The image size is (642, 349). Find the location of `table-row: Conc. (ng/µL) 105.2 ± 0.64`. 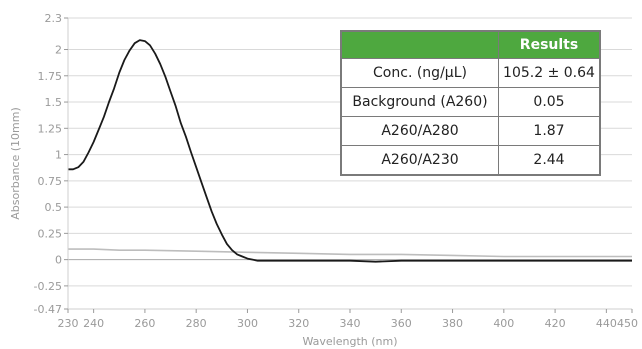

table-row: Conc. (ng/µL) 105.2 ± 0.64 is located at coordinates (470, 73).